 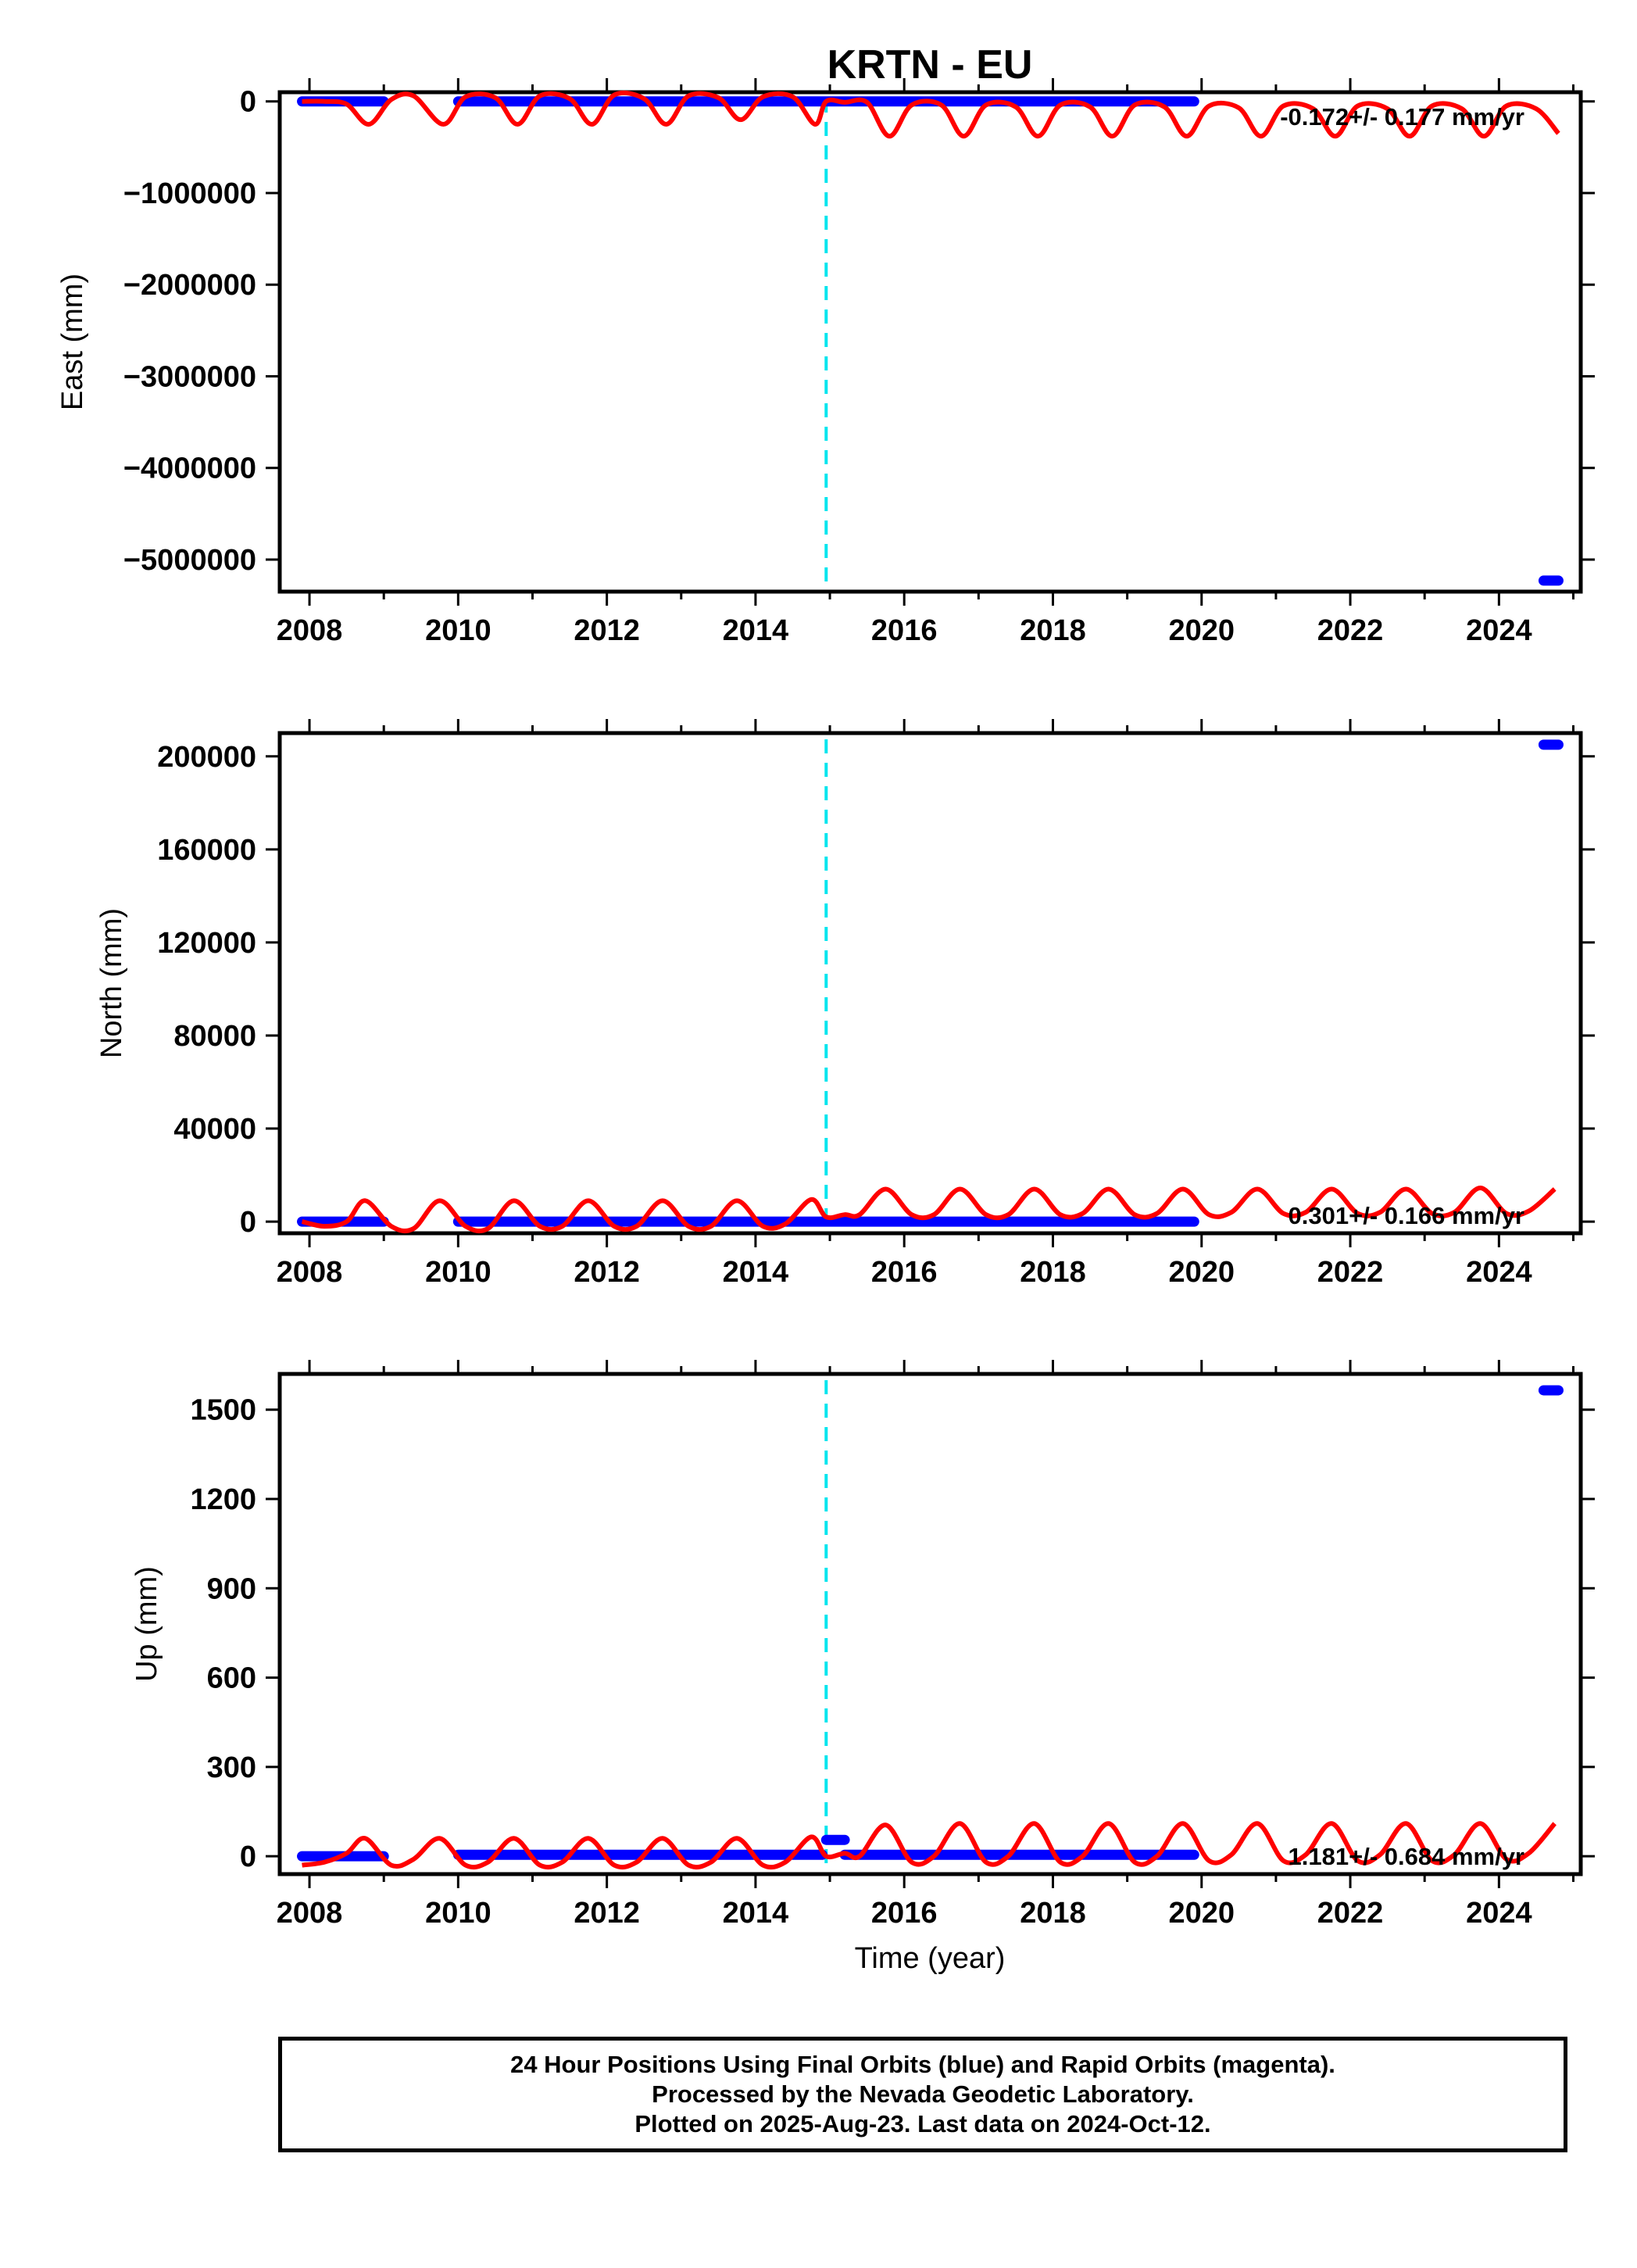 What do you see at coordinates (930, 65) in the screenshot?
I see `chart-title: KRTN - EU` at bounding box center [930, 65].